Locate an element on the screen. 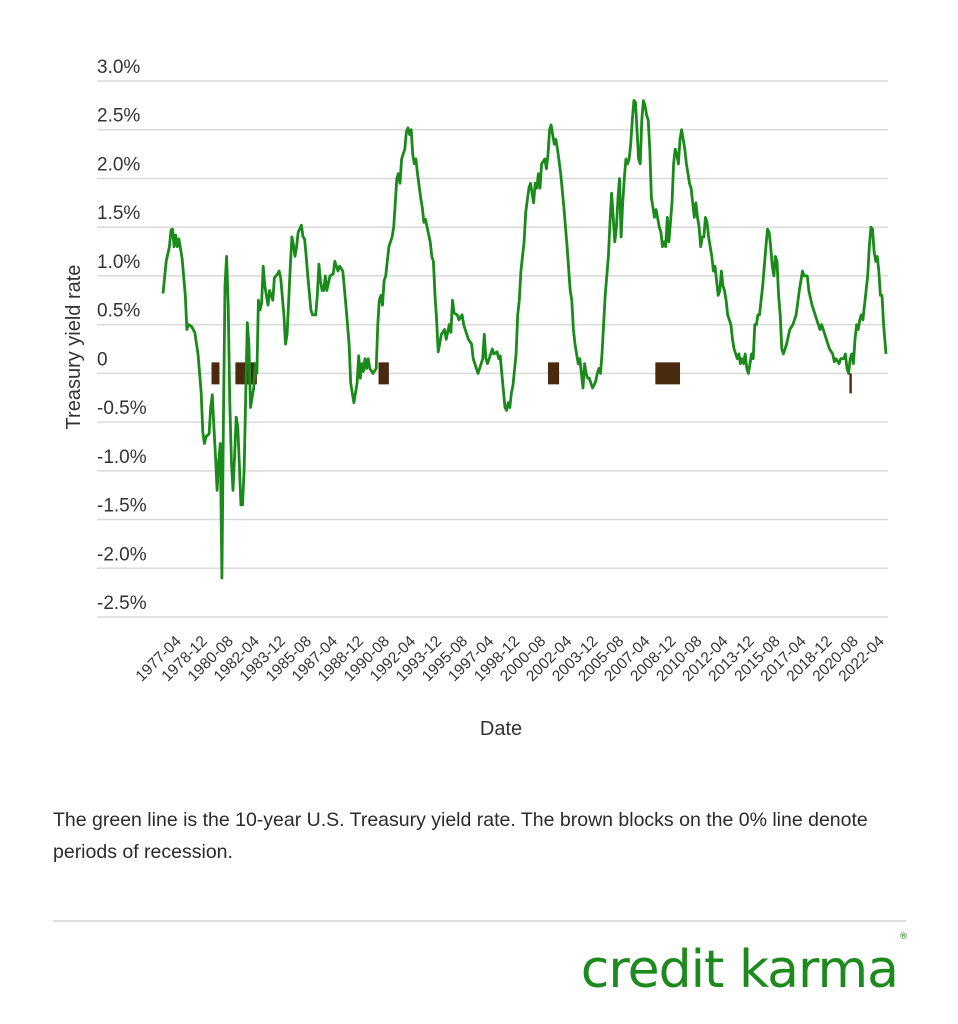 The height and width of the screenshot is (1024, 958). y-tick-label: 1.0% is located at coordinates (118, 262).